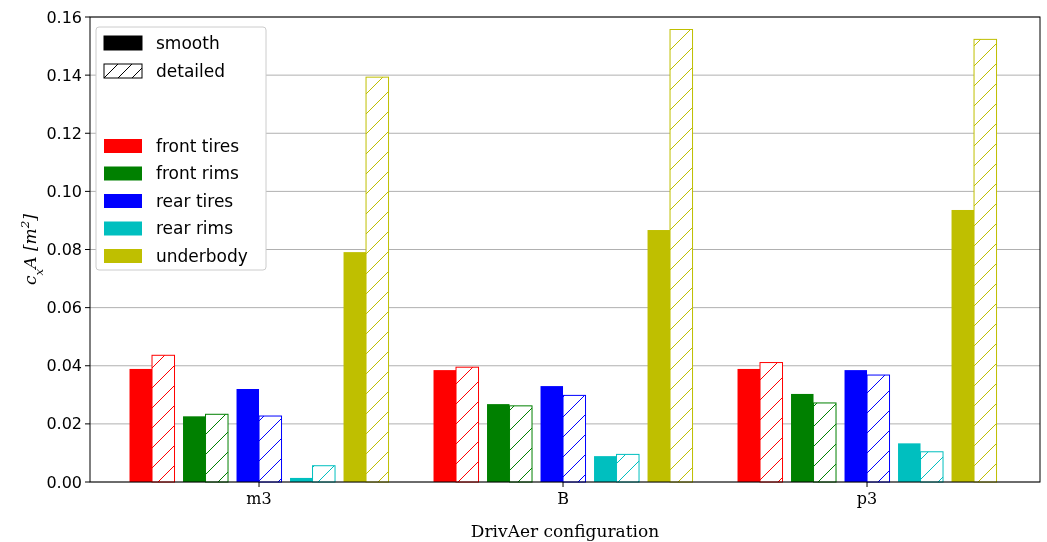  Describe the element at coordinates (64, 482) in the screenshot. I see `y-tick-label: 0.00` at that location.